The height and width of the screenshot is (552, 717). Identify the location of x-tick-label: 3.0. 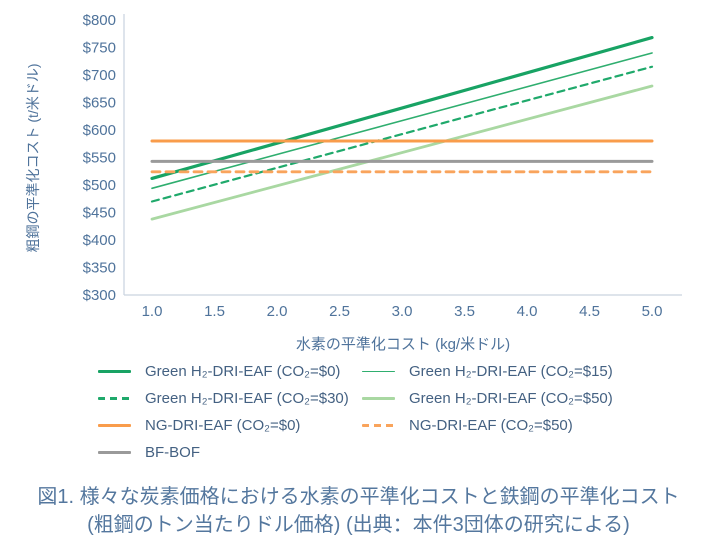
(402, 311).